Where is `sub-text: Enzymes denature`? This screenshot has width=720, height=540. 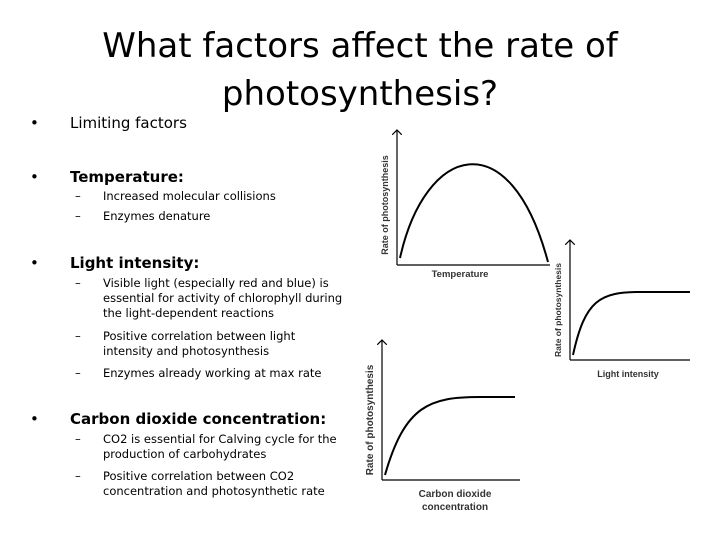 sub-text: Enzymes denature is located at coordinates (157, 216).